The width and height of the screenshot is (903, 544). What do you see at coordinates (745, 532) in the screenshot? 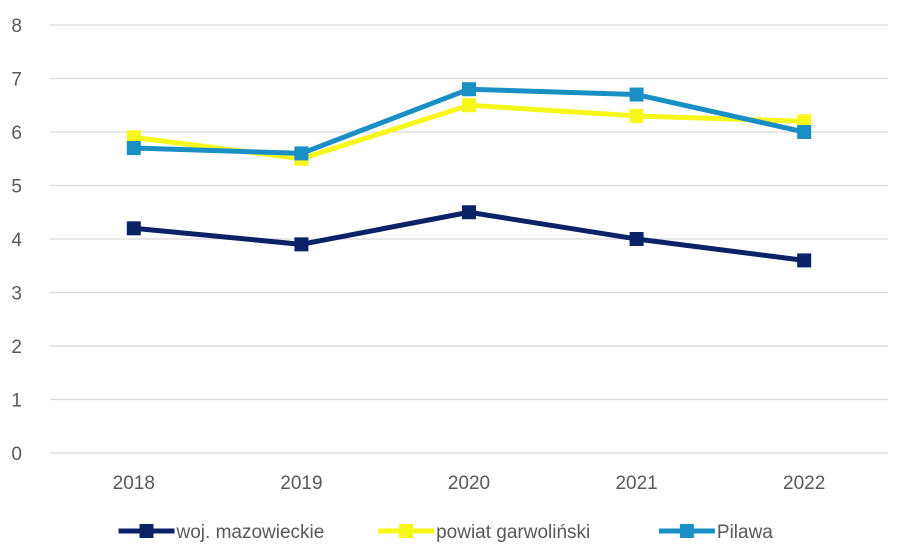
I see `legend-label: Pilawa` at bounding box center [745, 532].